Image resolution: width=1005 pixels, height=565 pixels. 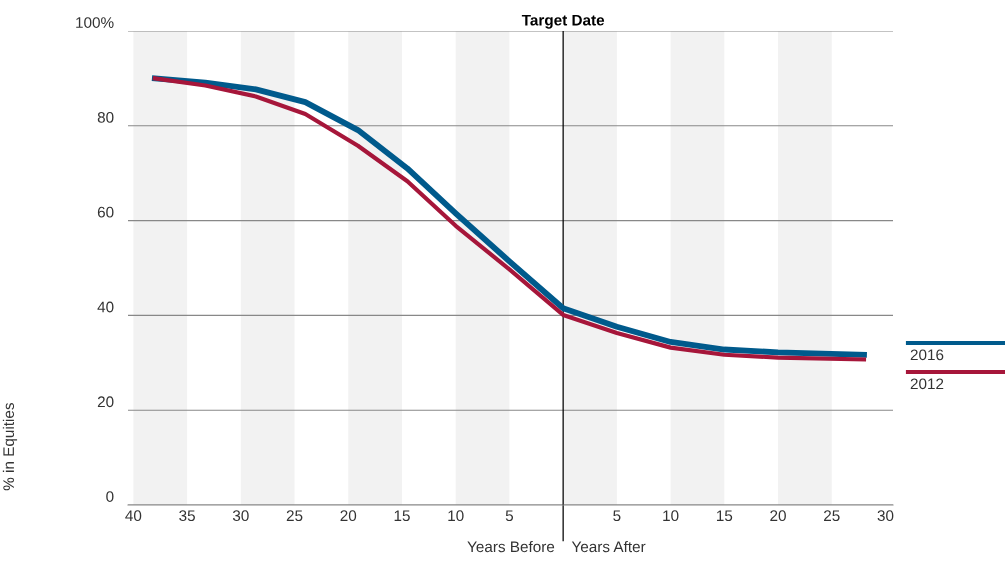 I want to click on text: Years After, so click(x=608, y=546).